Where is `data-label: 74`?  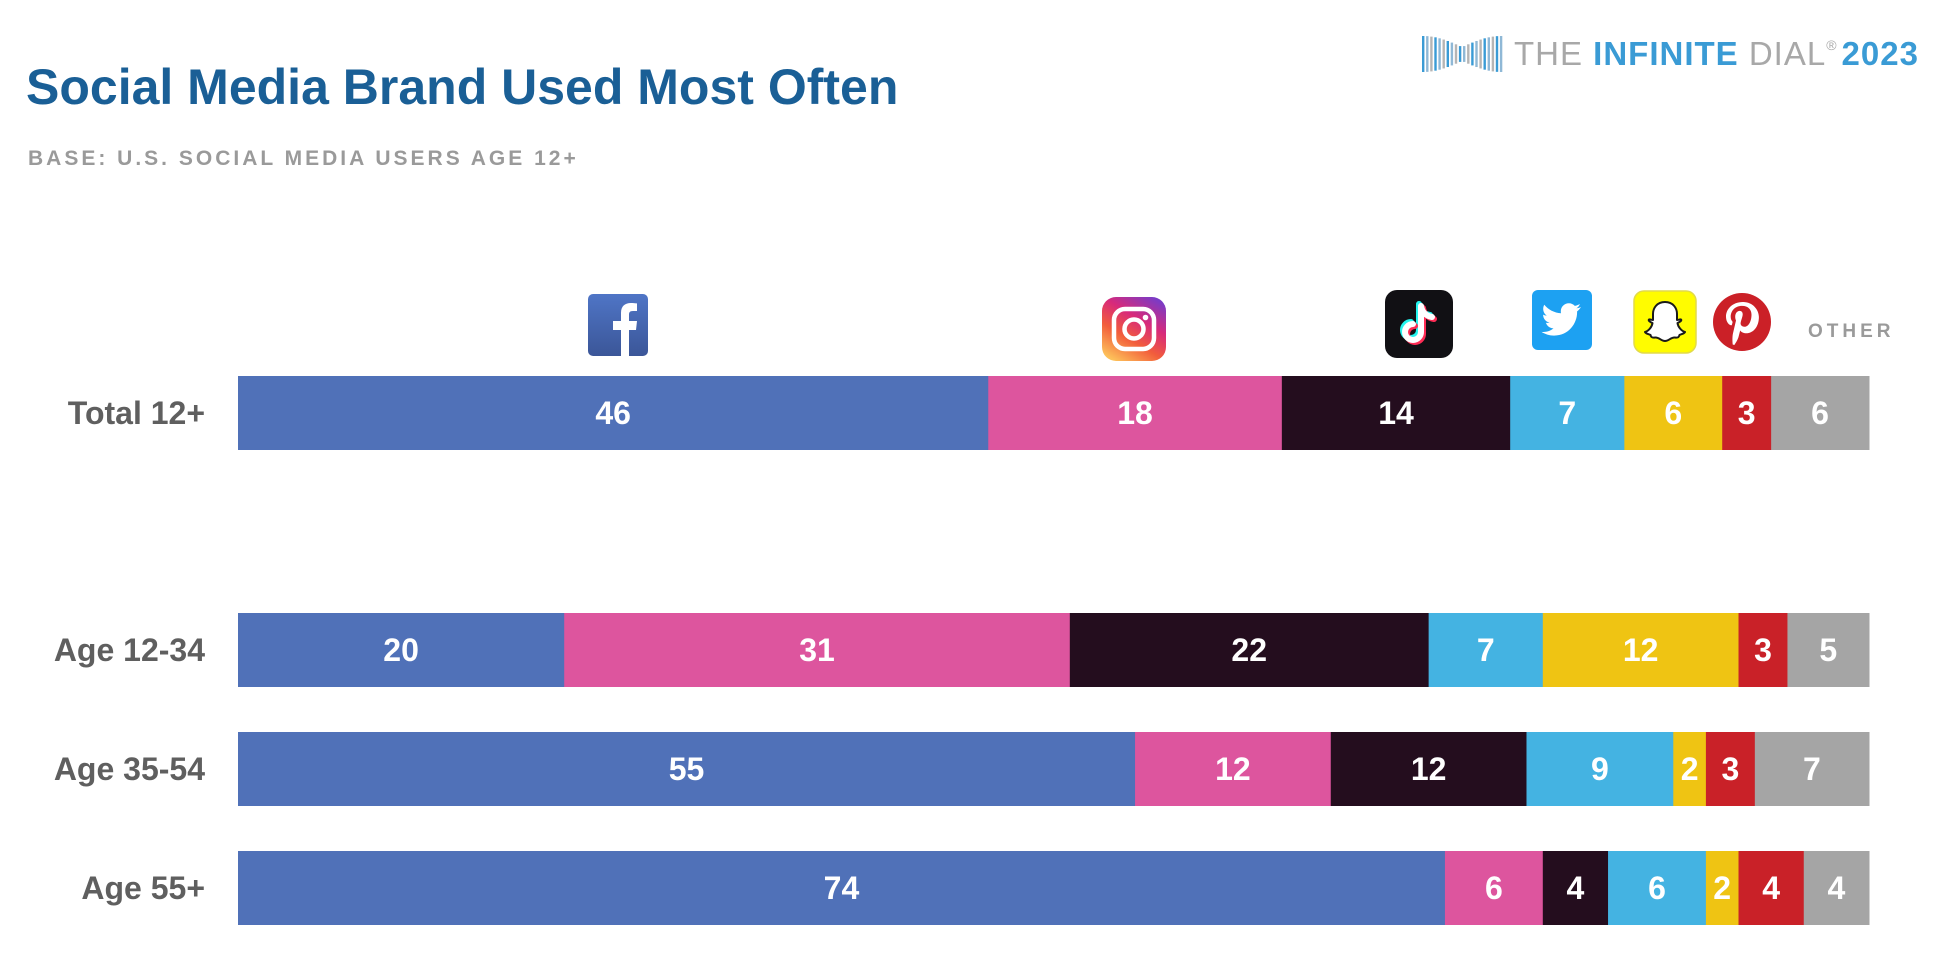
data-label: 74 is located at coordinates (842, 888).